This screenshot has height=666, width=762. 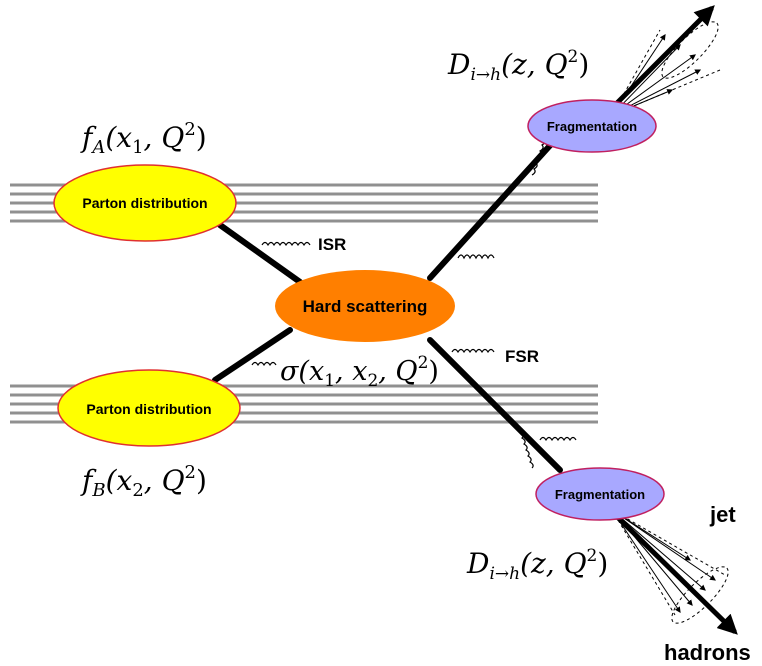 I want to click on fragmentation-top-label: Fragmentation, so click(x=592, y=126).